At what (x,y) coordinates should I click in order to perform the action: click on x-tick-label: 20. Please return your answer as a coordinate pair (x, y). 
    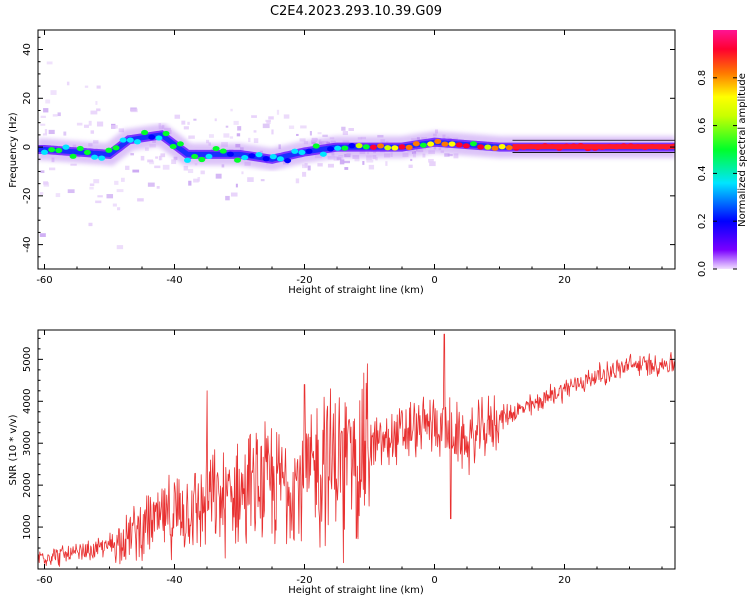
    Looking at the image, I should click on (564, 580).